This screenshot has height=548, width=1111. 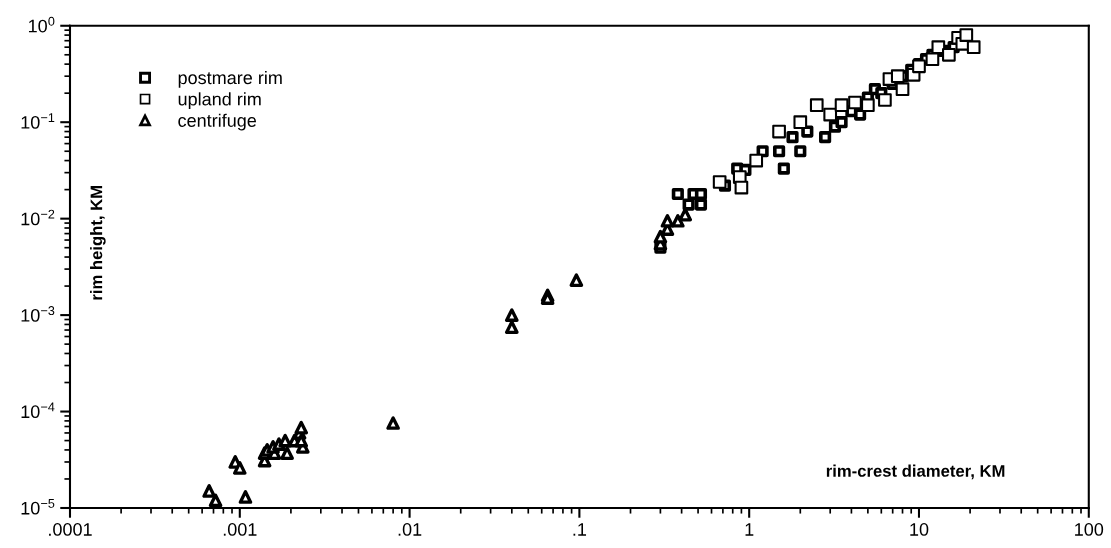 What do you see at coordinates (915, 472) in the screenshot?
I see `x-axis-title: rim-crest diameter, KM` at bounding box center [915, 472].